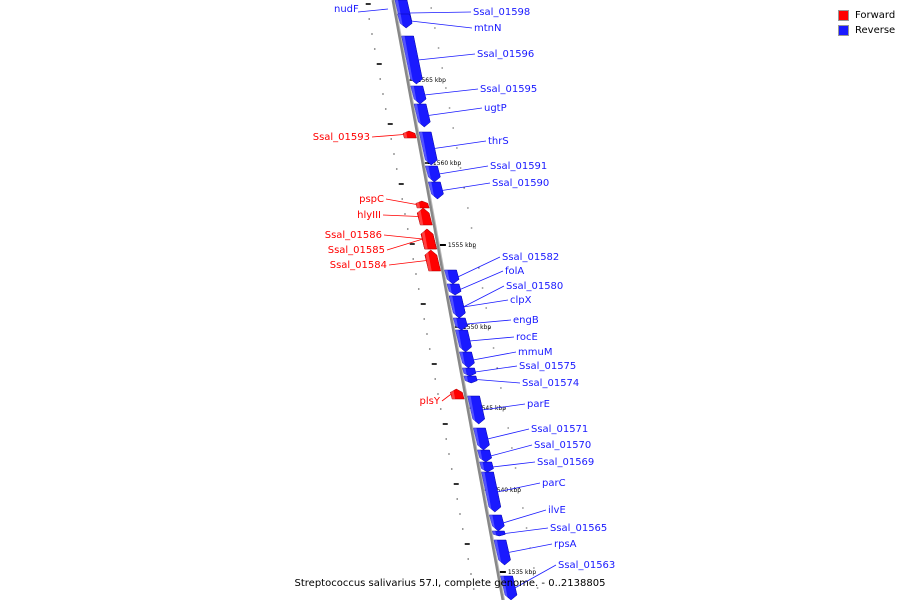 The image size is (900, 600). What do you see at coordinates (481, 280) in the screenshot?
I see `feature-fola-leader` at bounding box center [481, 280].